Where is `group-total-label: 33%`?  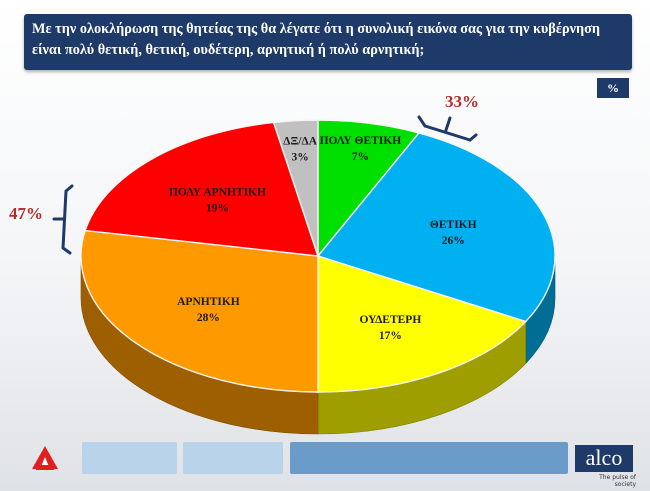 group-total-label: 33% is located at coordinates (462, 101).